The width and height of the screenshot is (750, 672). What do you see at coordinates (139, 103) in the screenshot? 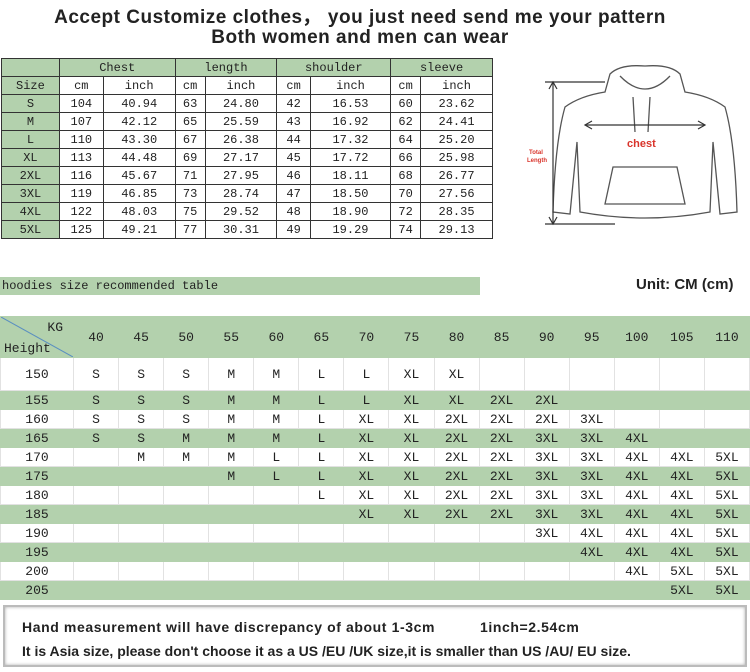
I see `measure-cell: 40.94` at bounding box center [139, 103].